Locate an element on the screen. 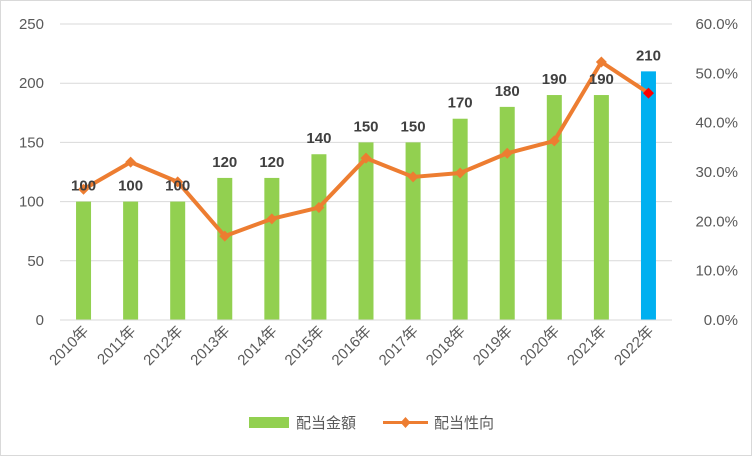  bar-data-label: 170 is located at coordinates (460, 103).